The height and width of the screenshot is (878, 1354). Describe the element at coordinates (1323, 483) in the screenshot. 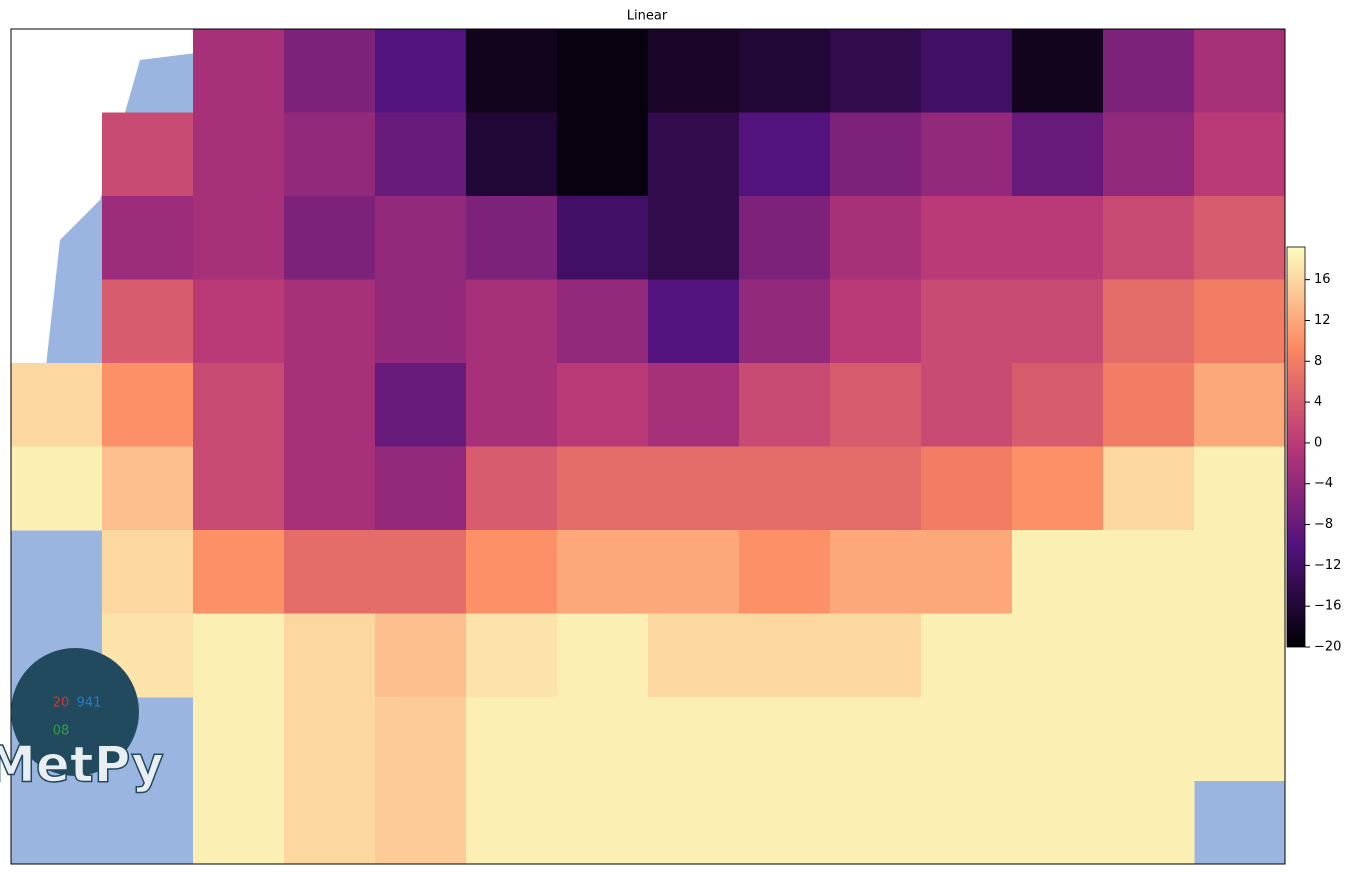

I see `colorbar-tick-label: −4` at that location.